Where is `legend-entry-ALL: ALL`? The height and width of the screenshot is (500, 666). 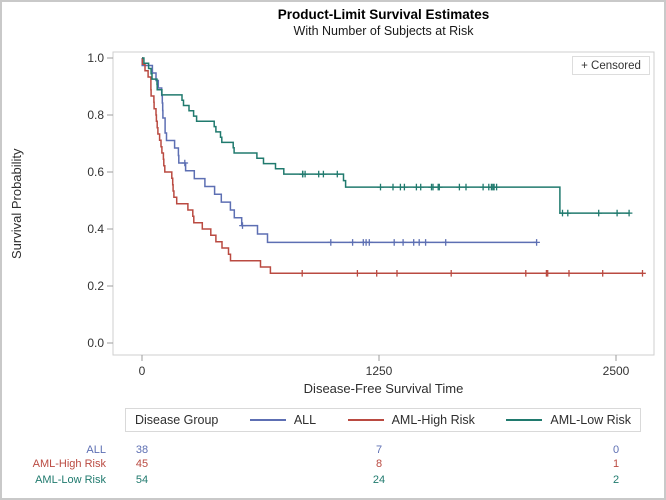 legend-entry-ALL: ALL is located at coordinates (283, 420).